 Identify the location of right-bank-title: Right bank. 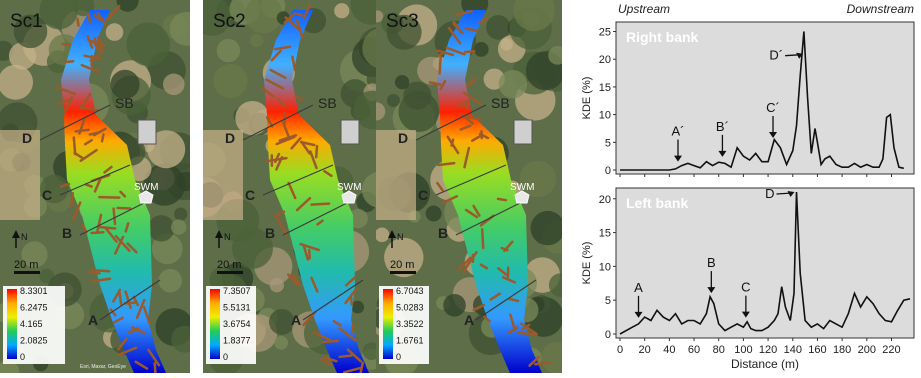
(662, 37).